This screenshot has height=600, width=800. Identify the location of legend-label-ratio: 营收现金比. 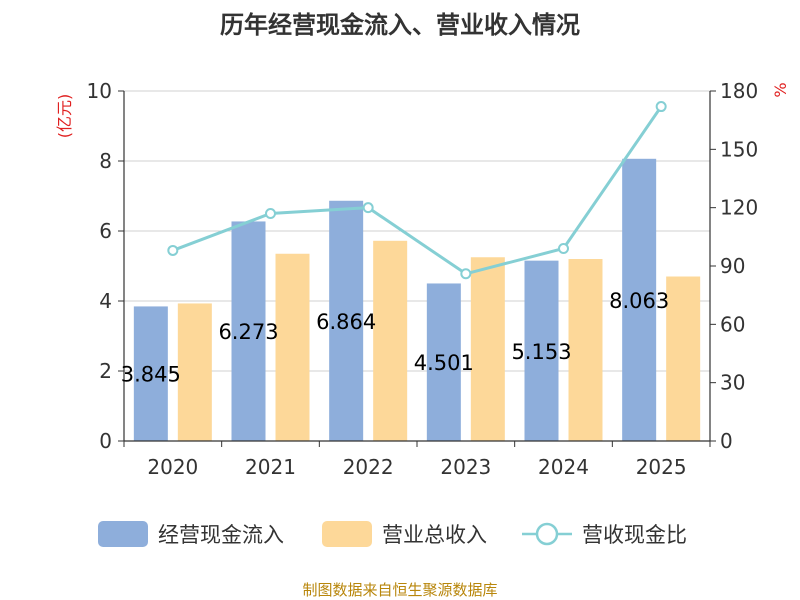
(634, 535).